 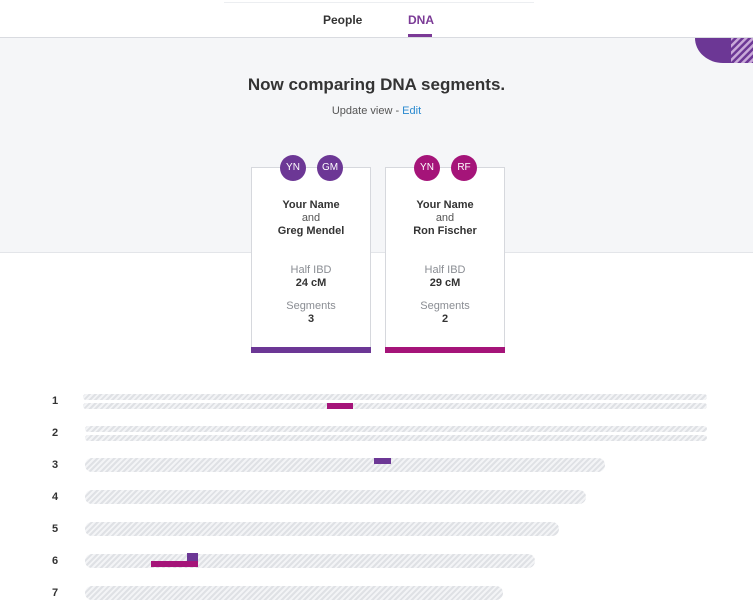 I want to click on segments-value: 3, so click(x=311, y=319).